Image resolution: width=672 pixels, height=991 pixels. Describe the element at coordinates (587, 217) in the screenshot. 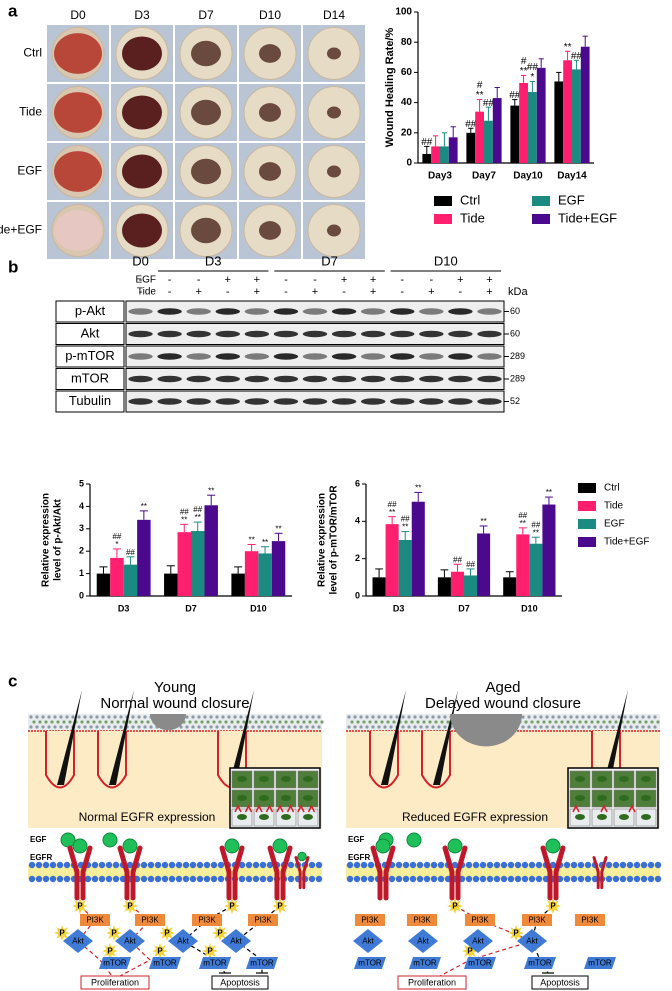

I see `legend-label: Tide+EGF` at that location.